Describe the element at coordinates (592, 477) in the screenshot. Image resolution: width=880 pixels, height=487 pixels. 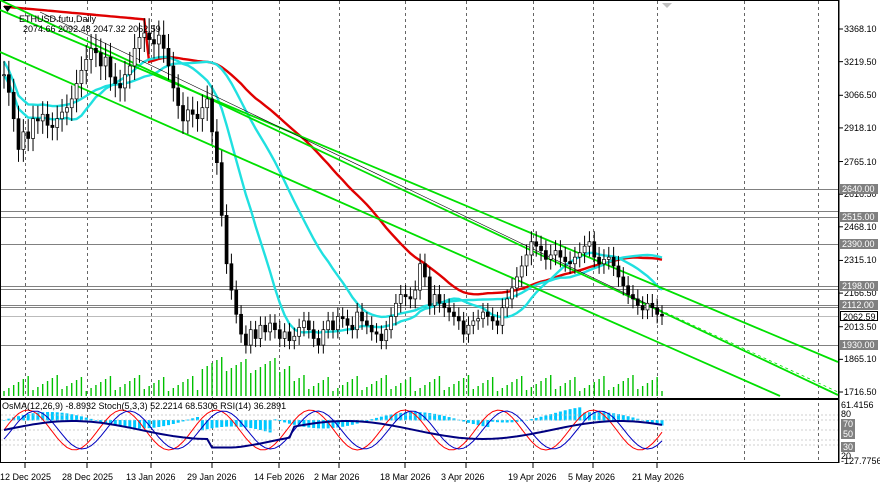
I see `date-tick-label: 5 May 2026` at that location.